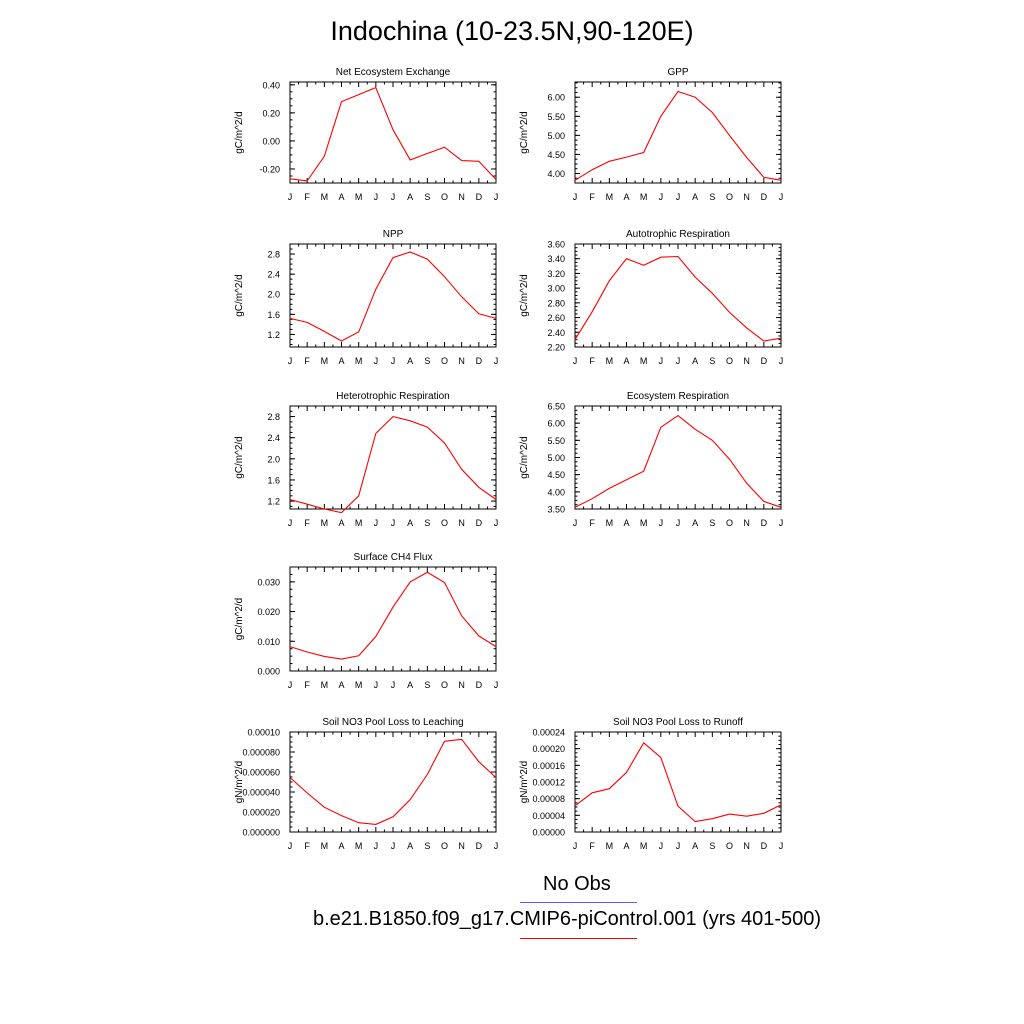 The width and height of the screenshot is (1024, 1024). What do you see at coordinates (273, 459) in the screenshot?
I see `y-tick-label: 2.0` at bounding box center [273, 459].